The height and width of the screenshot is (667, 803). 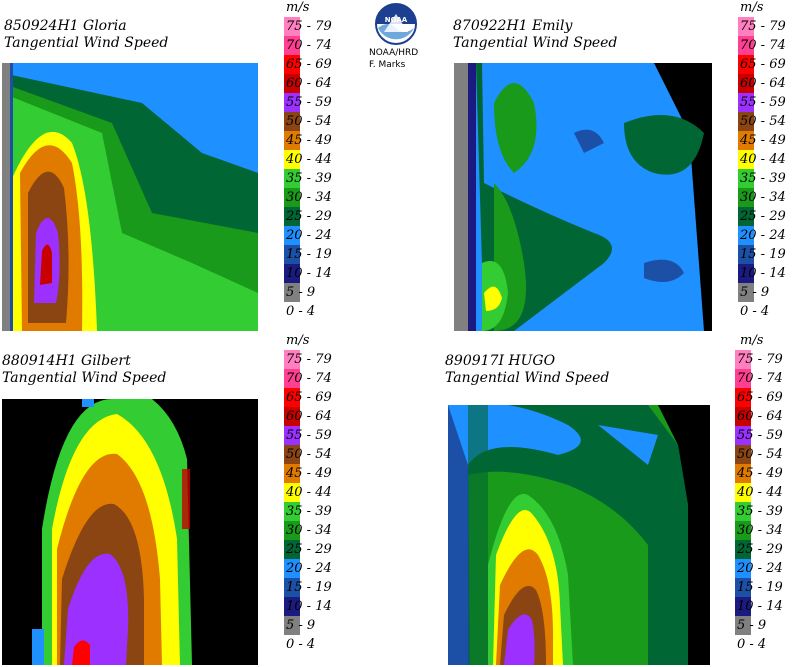 I want to click on legend-unit-4: m/s, so click(x=752, y=340).